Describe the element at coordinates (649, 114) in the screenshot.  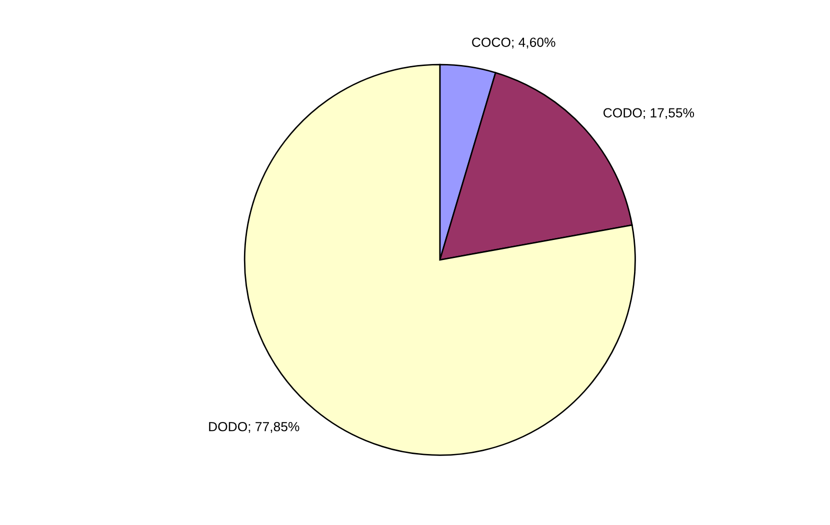
I see `slice-label: CODO; 17,55%` at that location.